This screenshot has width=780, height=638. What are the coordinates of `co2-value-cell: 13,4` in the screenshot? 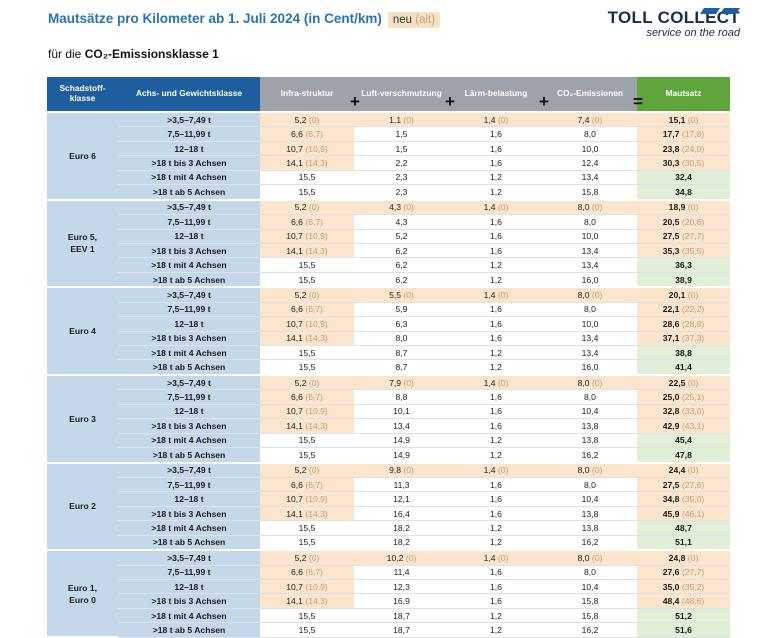 It's located at (590, 251).